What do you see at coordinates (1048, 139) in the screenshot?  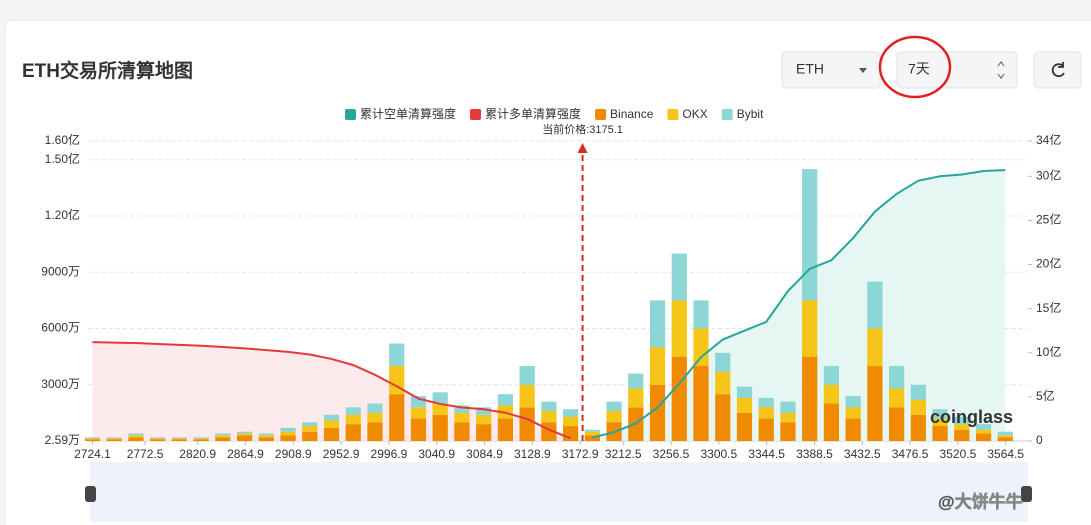 I see `y2-tick-label: 34亿` at bounding box center [1048, 139].